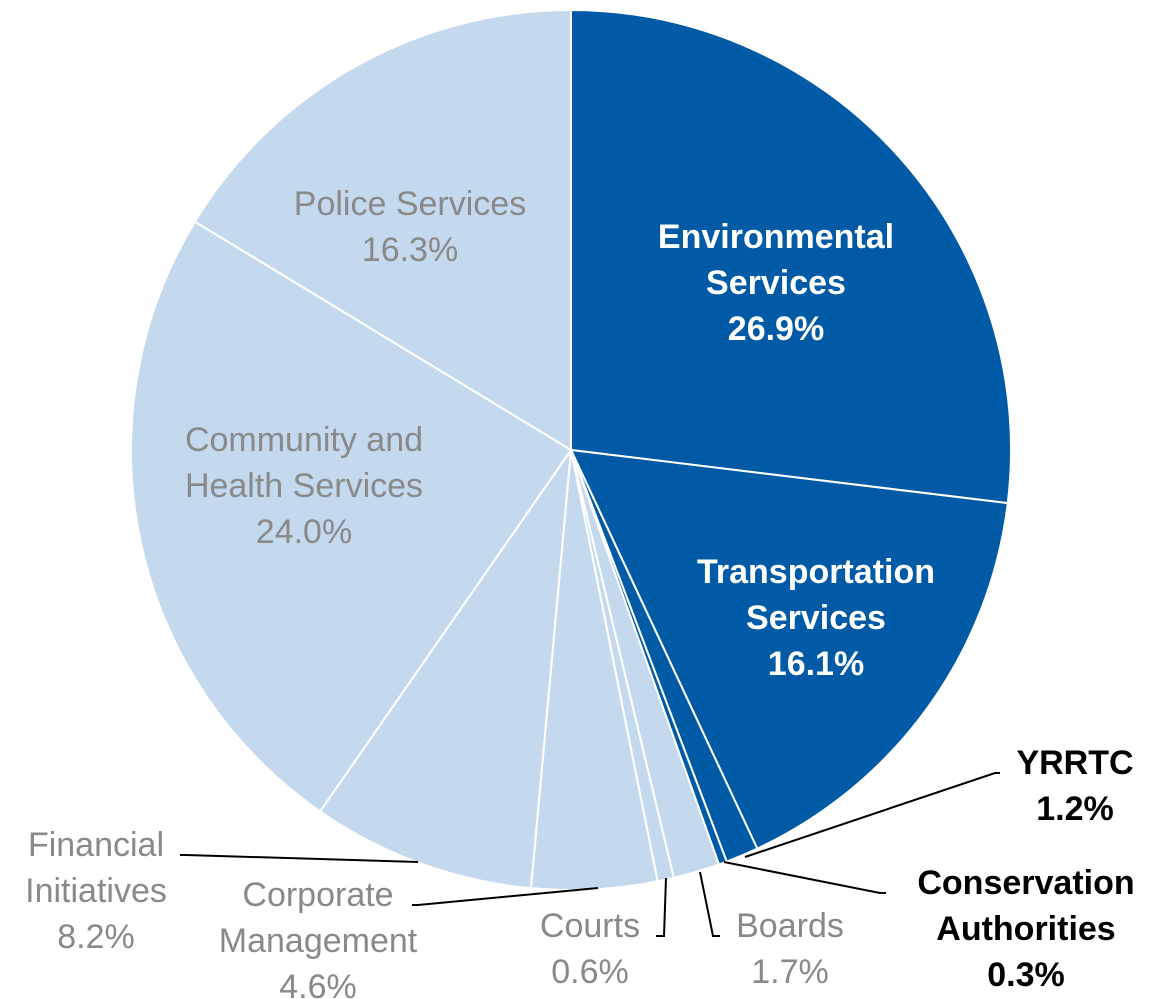 Image resolution: width=1157 pixels, height=999 pixels. Describe the element at coordinates (790, 949) in the screenshot. I see `slice-label-boards: Boards 1.7%` at that location.